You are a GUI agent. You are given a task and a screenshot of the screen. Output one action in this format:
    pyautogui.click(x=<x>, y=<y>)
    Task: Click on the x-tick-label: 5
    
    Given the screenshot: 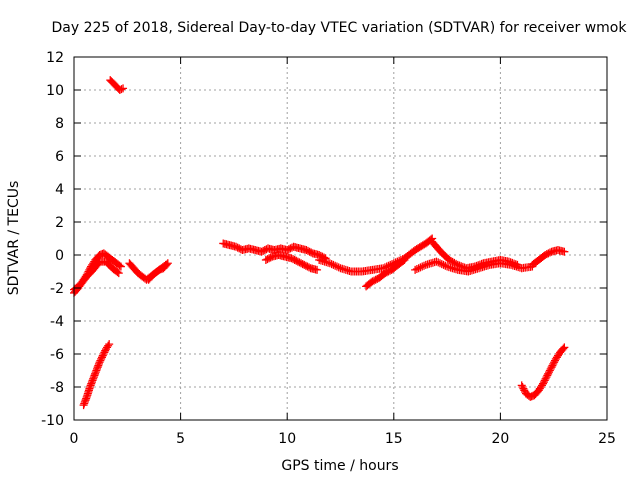 What is the action you would take?
    pyautogui.click(x=180, y=439)
    